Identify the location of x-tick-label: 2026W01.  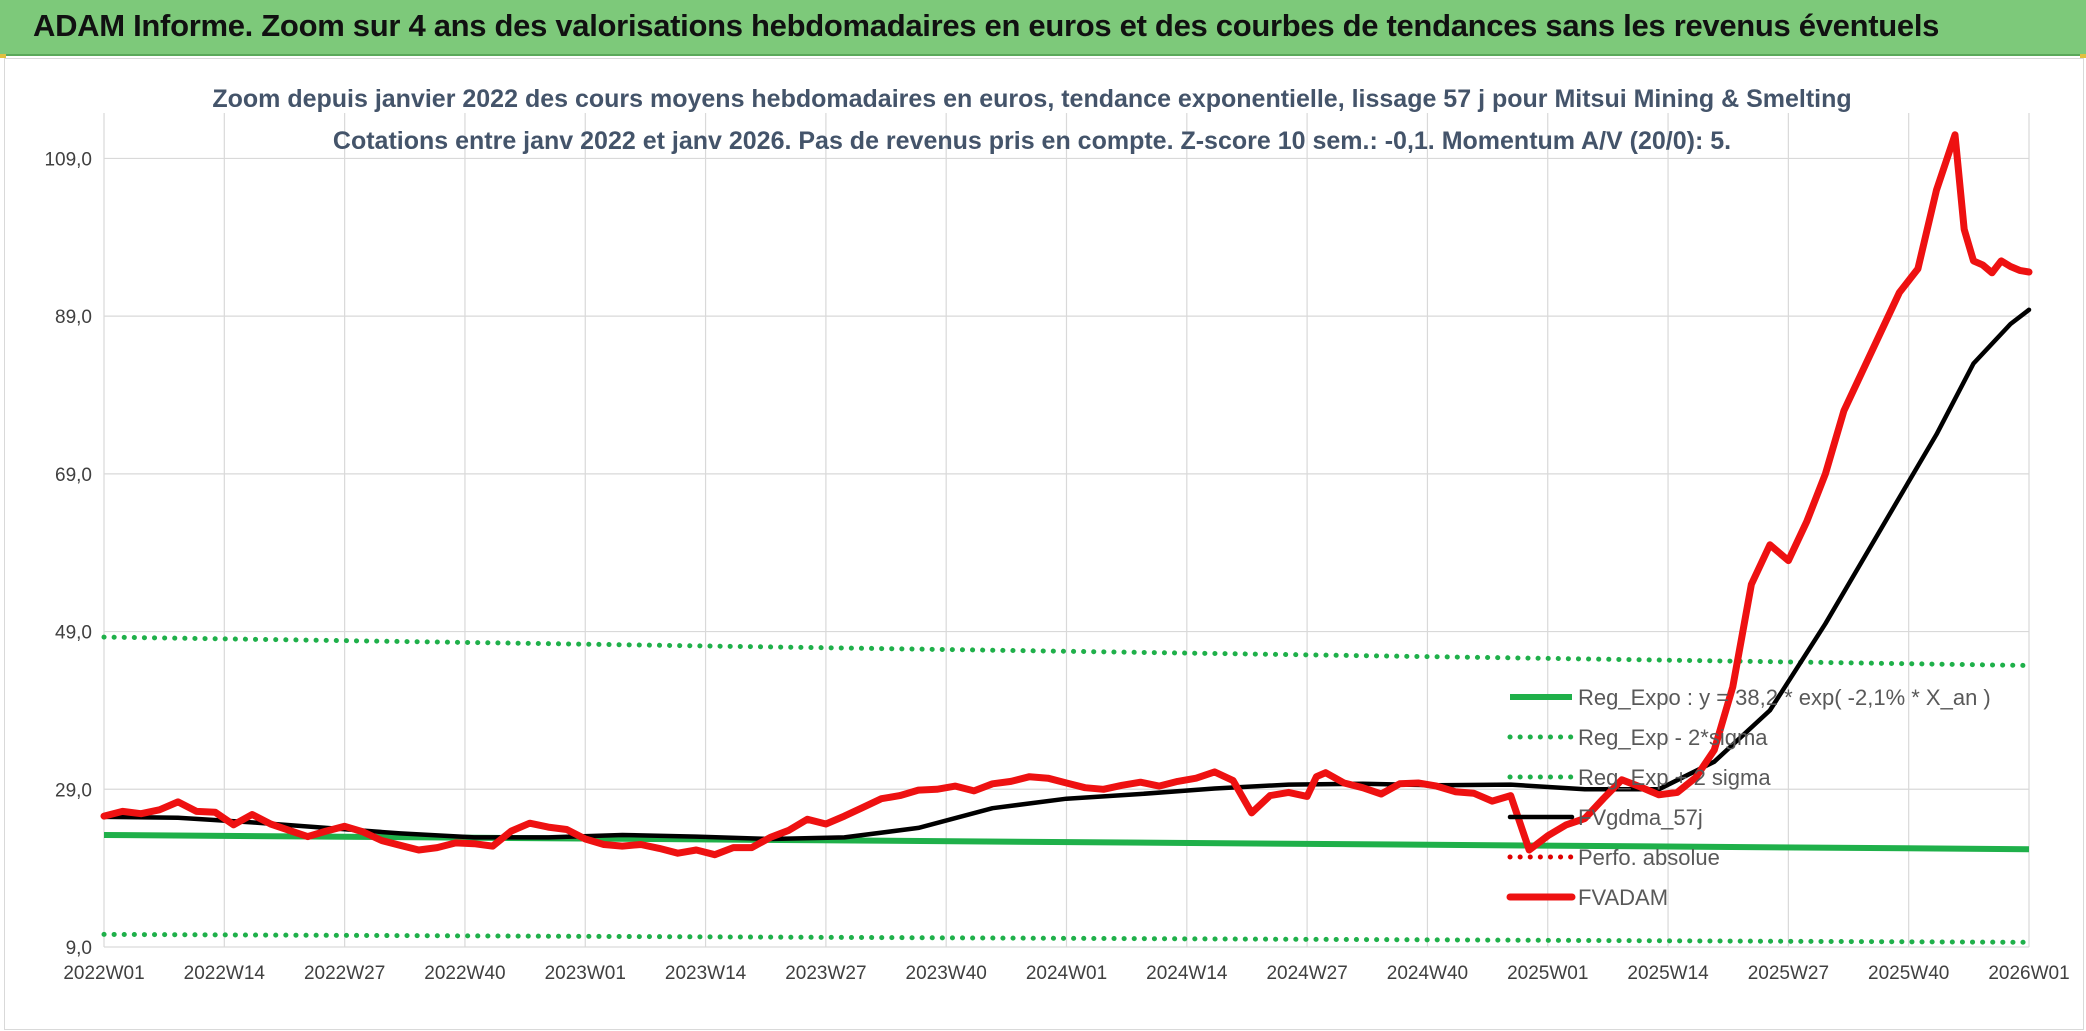
(2028, 973).